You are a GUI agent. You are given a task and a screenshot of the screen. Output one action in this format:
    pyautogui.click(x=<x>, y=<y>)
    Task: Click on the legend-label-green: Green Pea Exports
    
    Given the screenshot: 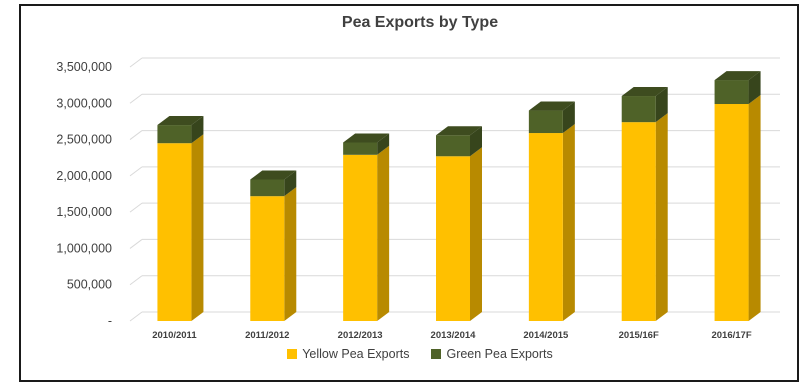 What is the action you would take?
    pyautogui.click(x=499, y=354)
    